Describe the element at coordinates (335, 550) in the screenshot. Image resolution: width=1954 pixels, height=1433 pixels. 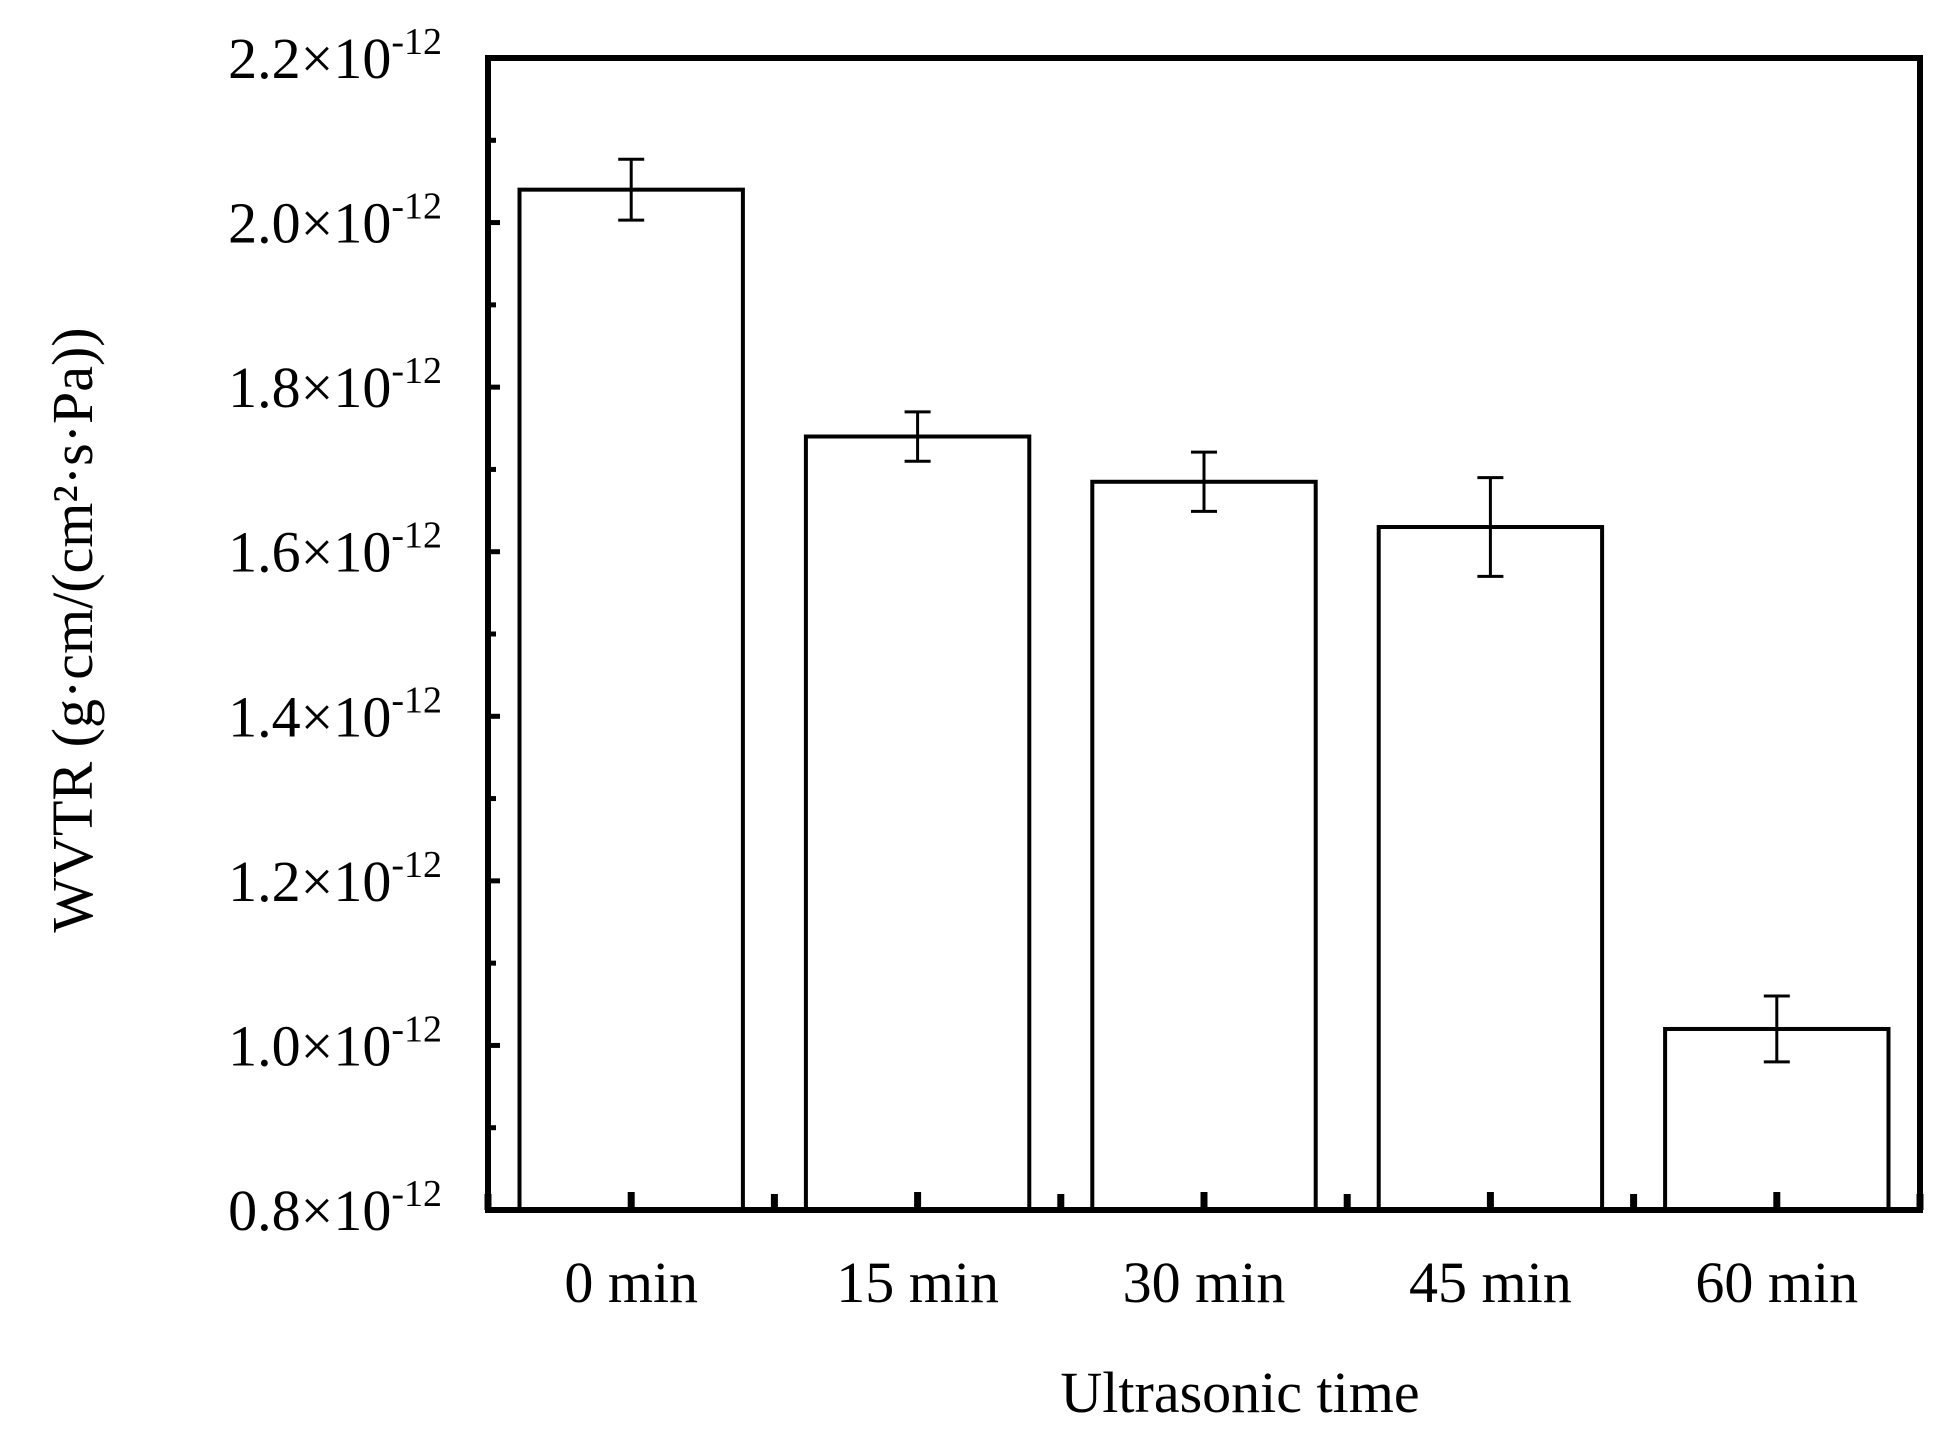
I see `y-tick-label: 1.6×10⁻¹²` at that location.